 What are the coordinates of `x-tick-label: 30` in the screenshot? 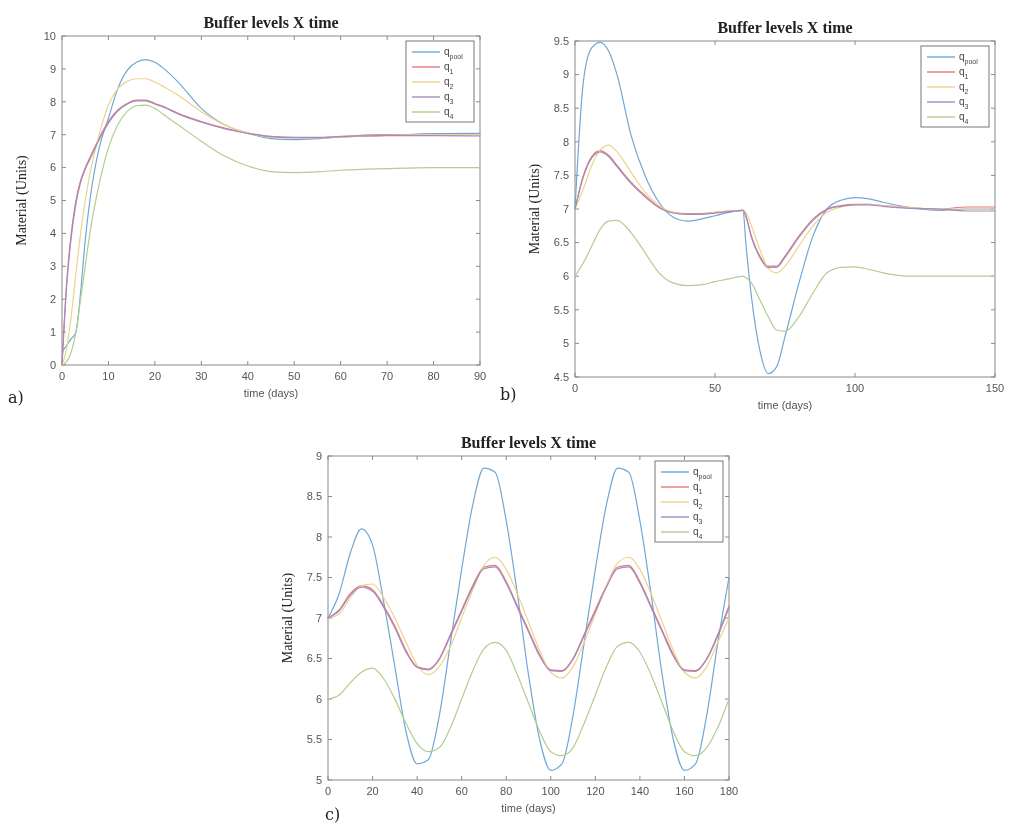 It's located at (201, 376).